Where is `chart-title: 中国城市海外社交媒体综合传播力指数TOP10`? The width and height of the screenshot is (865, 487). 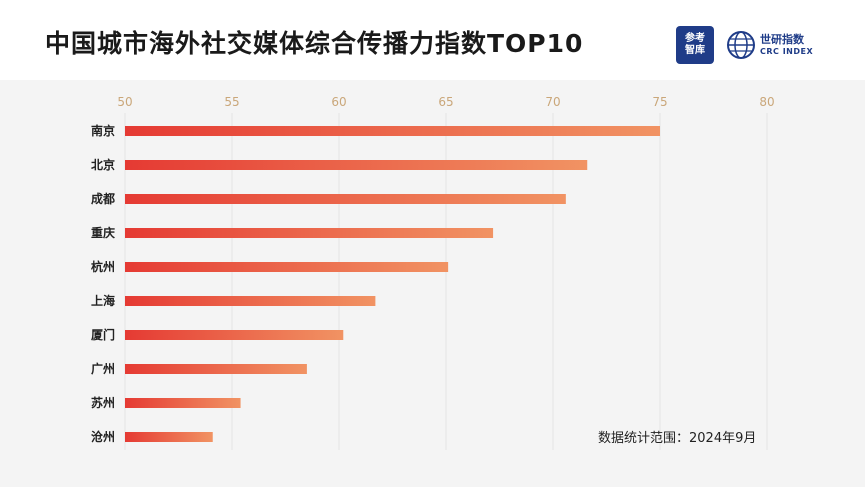 chart-title: 中国城市海外社交媒体综合传播力指数TOP10 is located at coordinates (314, 43).